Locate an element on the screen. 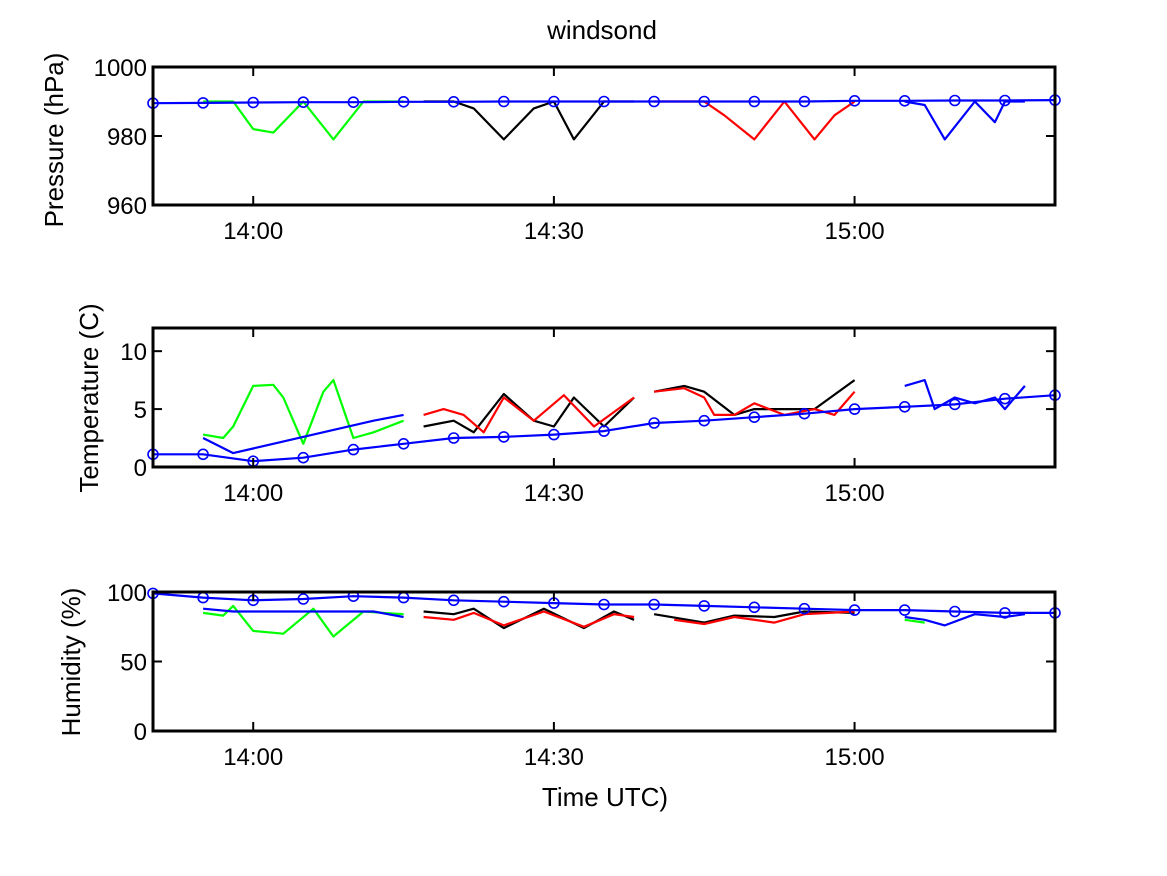 The image size is (1167, 876). pressure-x-tick-label: 15:00 is located at coordinates (855, 231).